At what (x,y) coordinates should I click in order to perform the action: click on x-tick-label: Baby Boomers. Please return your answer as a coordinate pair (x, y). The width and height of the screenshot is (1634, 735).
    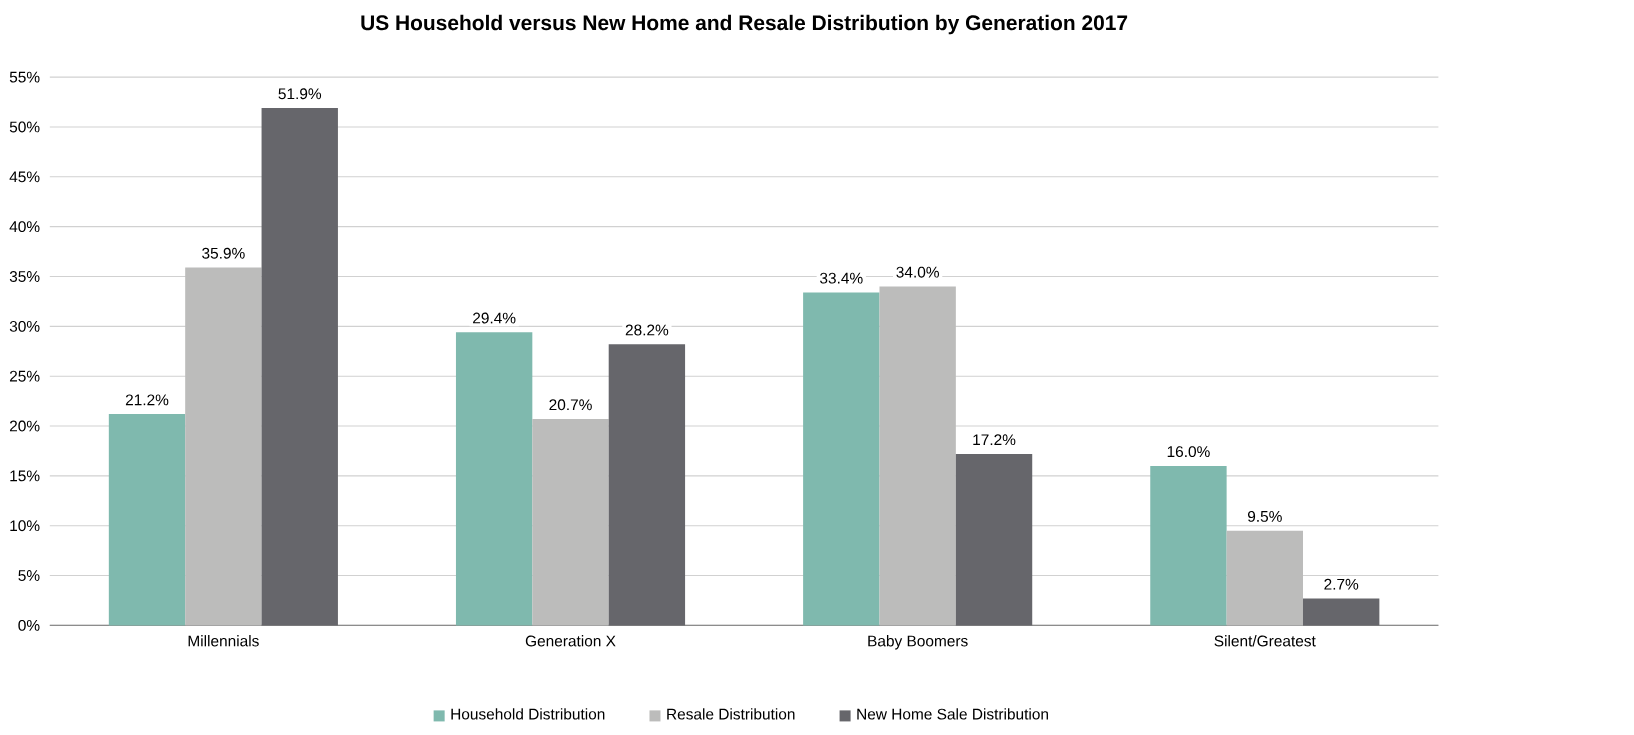
    Looking at the image, I should click on (918, 642).